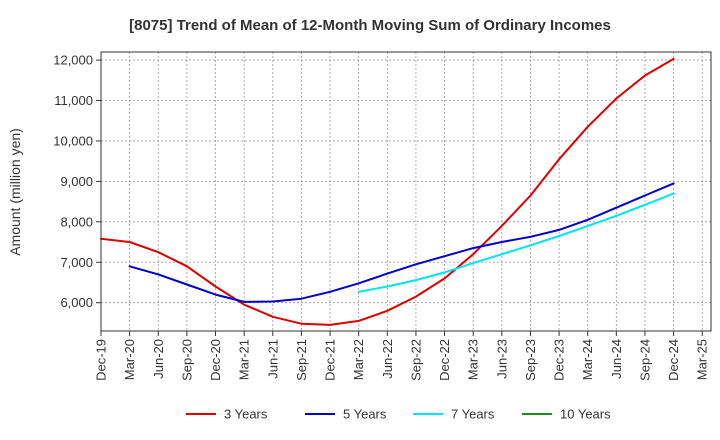 The image size is (720, 440). What do you see at coordinates (387, 359) in the screenshot?
I see `x-tick-label: Jun-22` at bounding box center [387, 359].